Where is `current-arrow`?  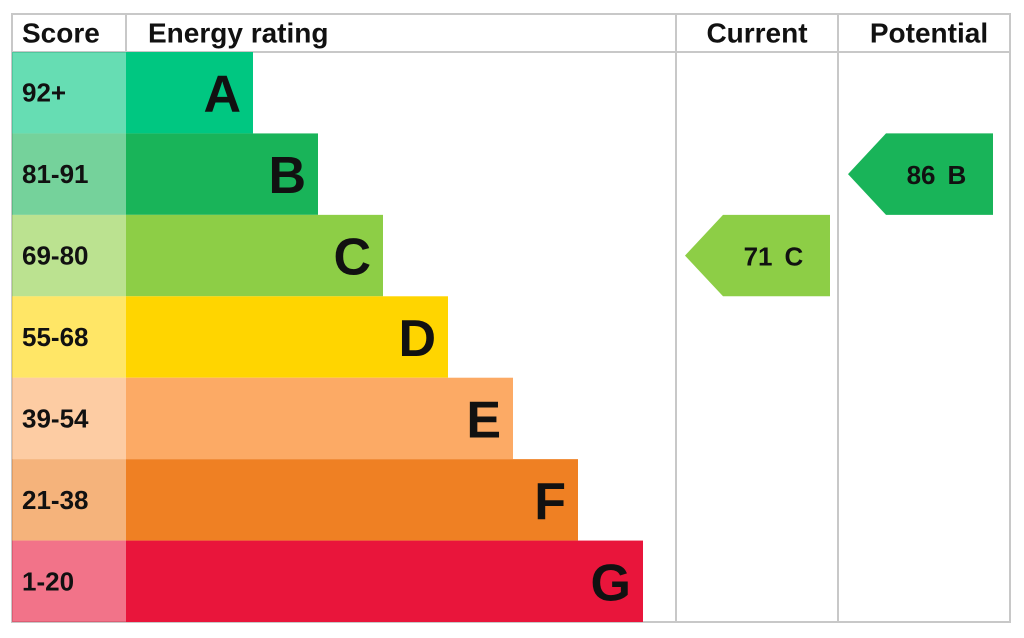
current-arrow is located at coordinates (757, 255).